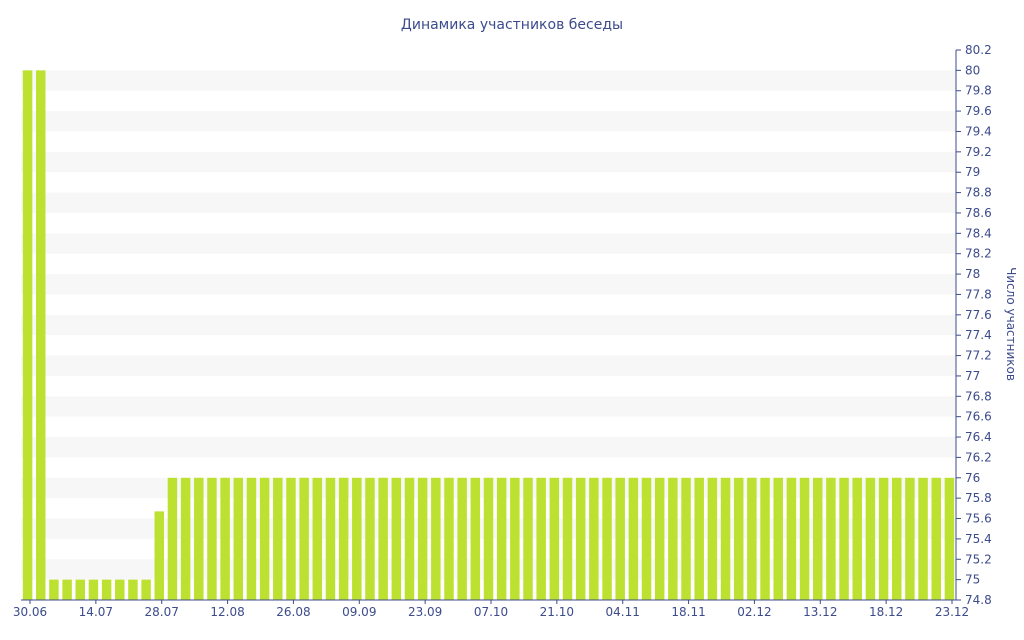 The width and height of the screenshot is (1024, 640). I want to click on y-tick-label: 75.2, so click(978, 559).